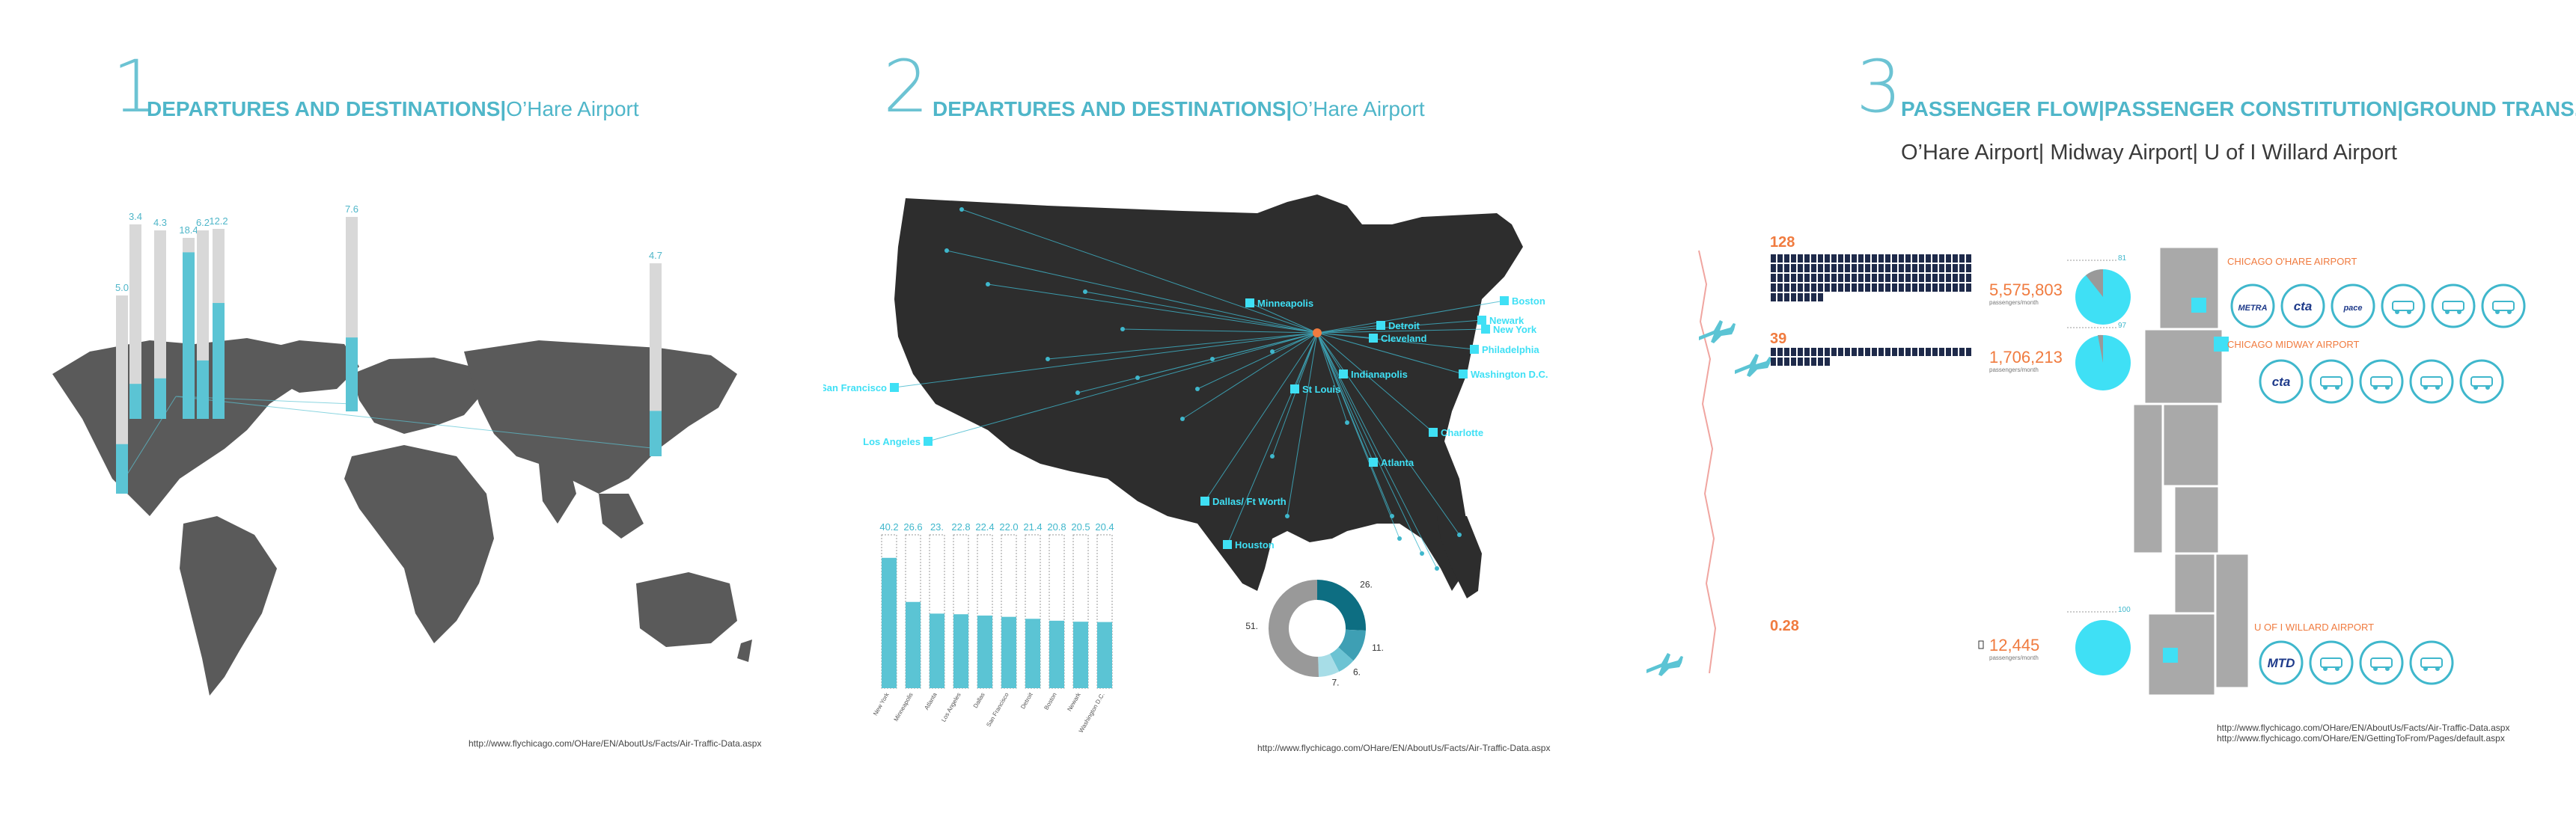 The image size is (2576, 837). What do you see at coordinates (1314, 633) in the screenshot?
I see `donut-chart: 26. 11. 6. 7. 51.` at bounding box center [1314, 633].